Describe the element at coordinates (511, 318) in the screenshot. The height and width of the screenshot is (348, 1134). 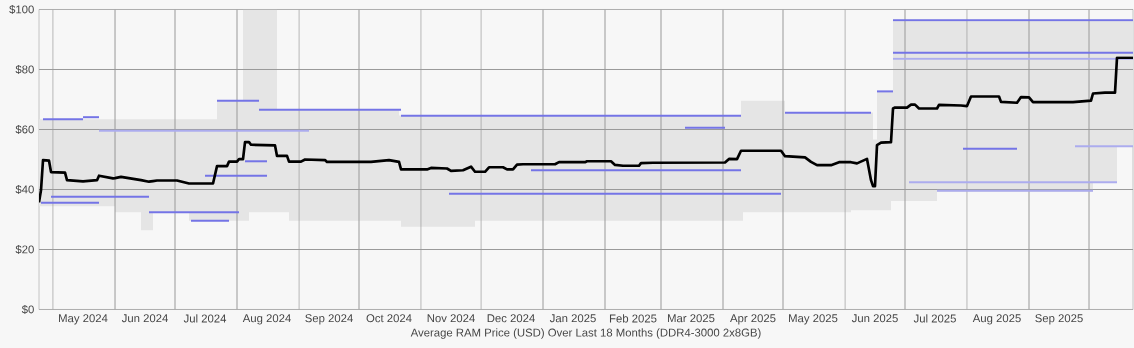
I see `x-tick-label: Dec 2024` at that location.